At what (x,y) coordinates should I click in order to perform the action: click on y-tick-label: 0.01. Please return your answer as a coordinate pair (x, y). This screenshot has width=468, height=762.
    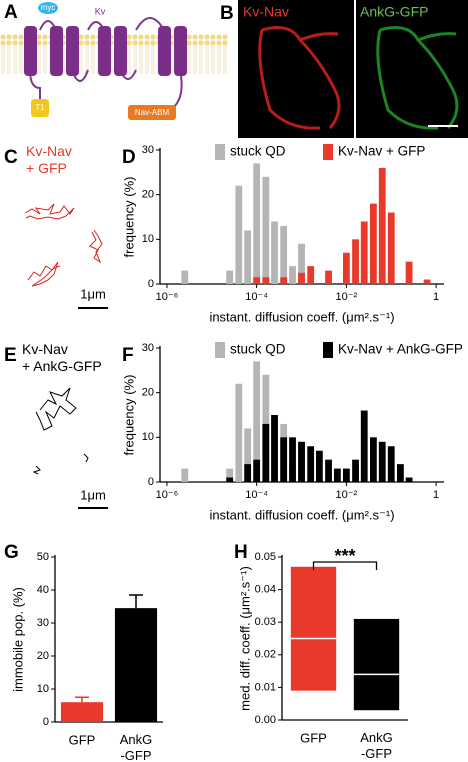
    Looking at the image, I should click on (265, 687).